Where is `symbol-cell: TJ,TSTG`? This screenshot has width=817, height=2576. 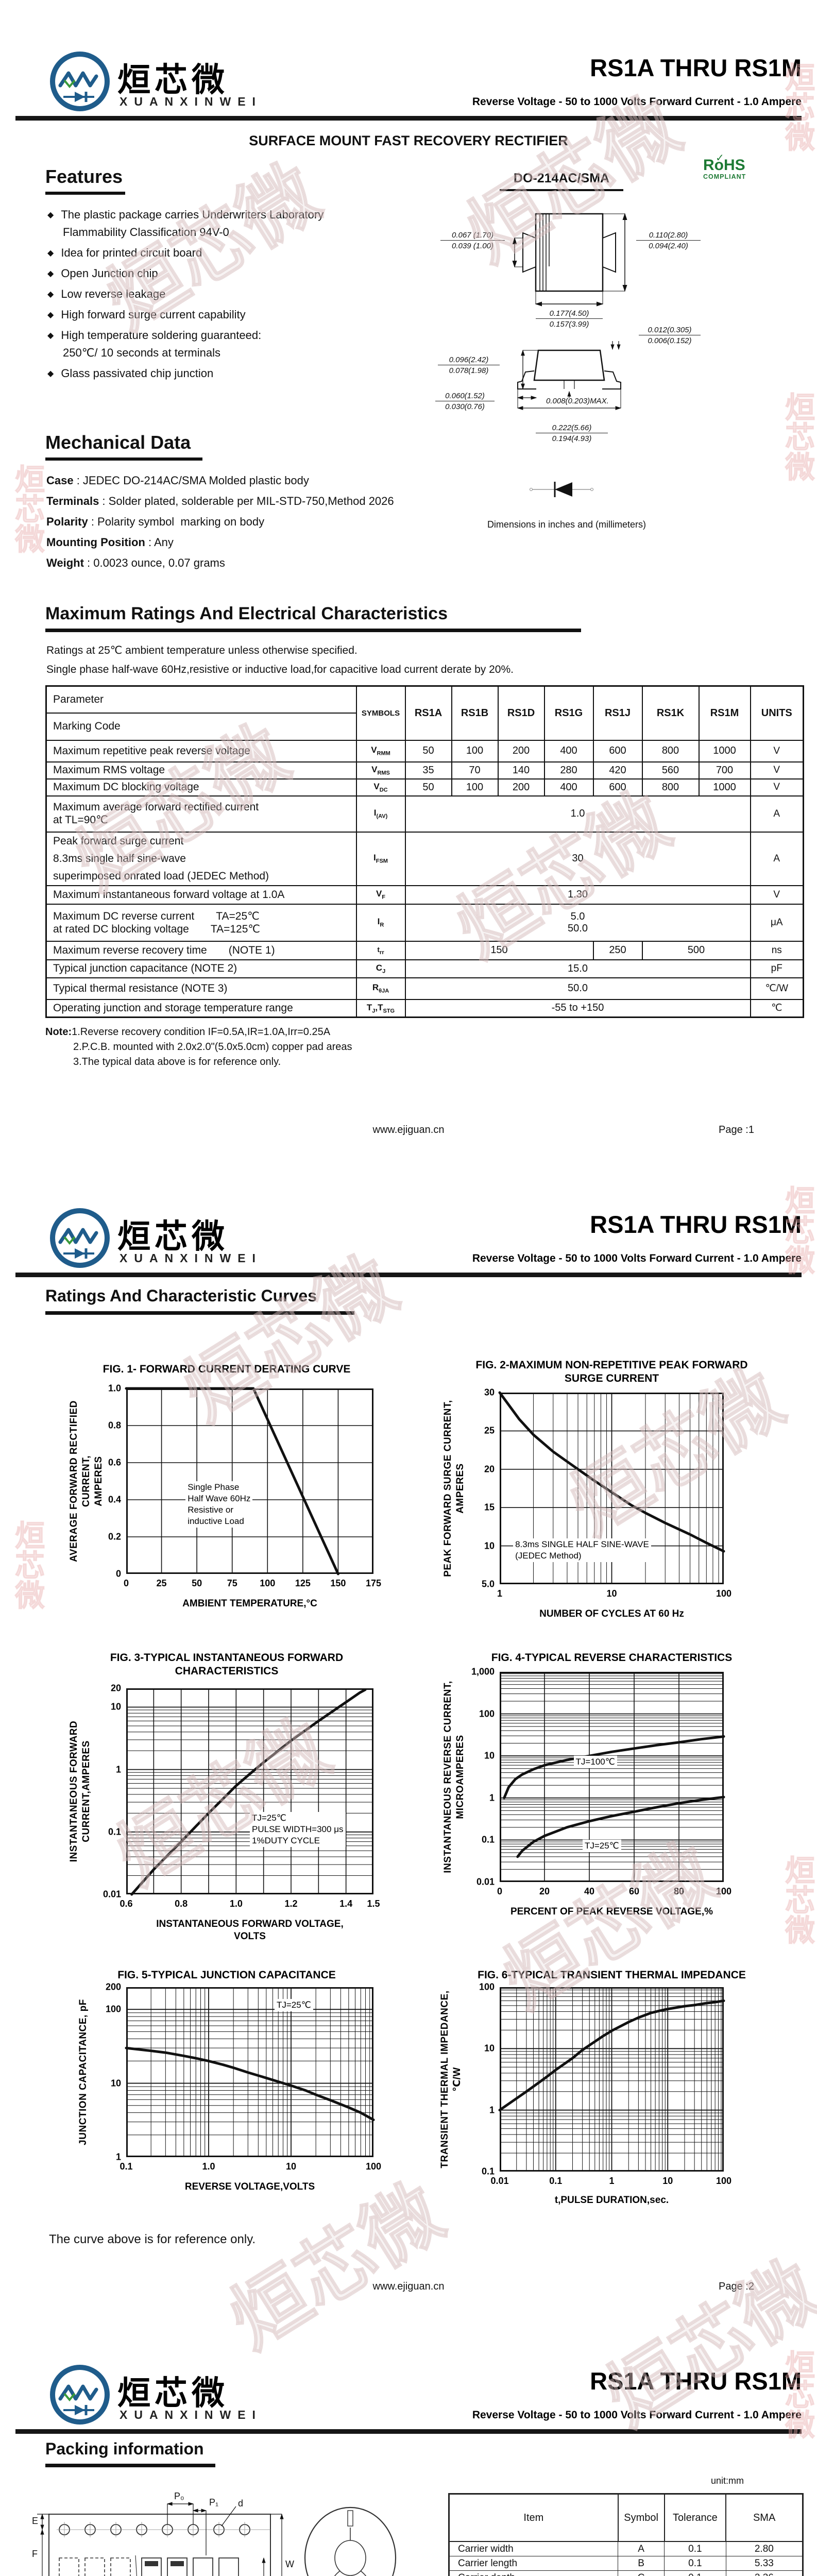
symbol-cell: TJ,TSTG is located at coordinates (380, 1008).